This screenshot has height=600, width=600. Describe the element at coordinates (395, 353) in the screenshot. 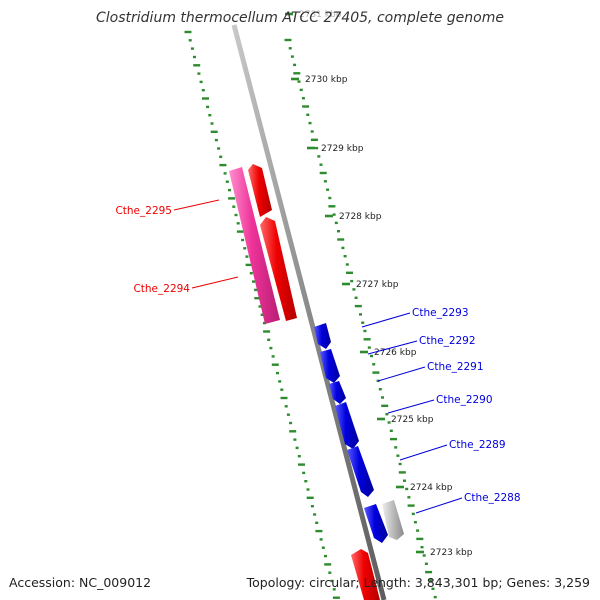

I see `tick-label: 2726 kbp` at that location.